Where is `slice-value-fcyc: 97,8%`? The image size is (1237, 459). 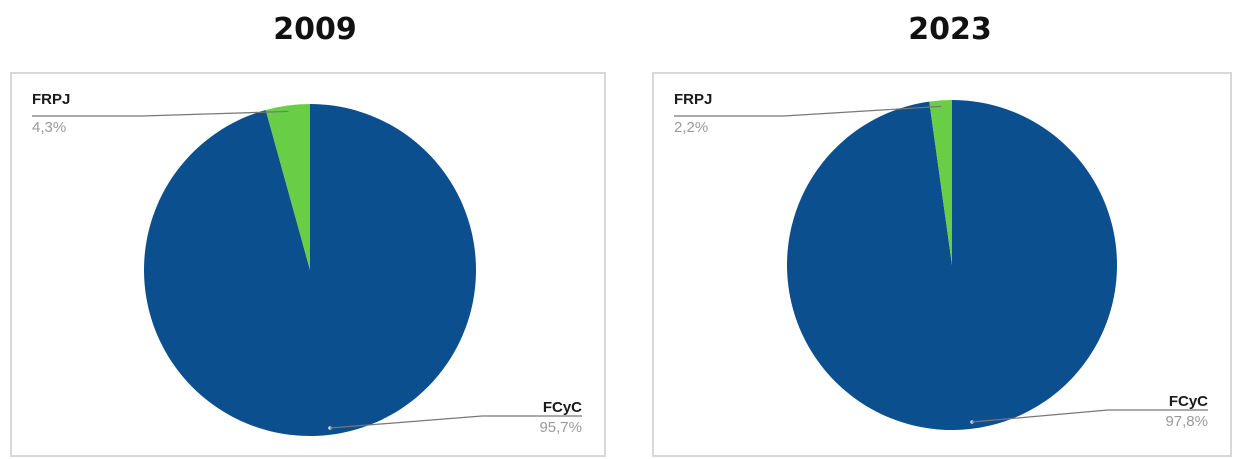 slice-value-fcyc: 97,8% is located at coordinates (1186, 421).